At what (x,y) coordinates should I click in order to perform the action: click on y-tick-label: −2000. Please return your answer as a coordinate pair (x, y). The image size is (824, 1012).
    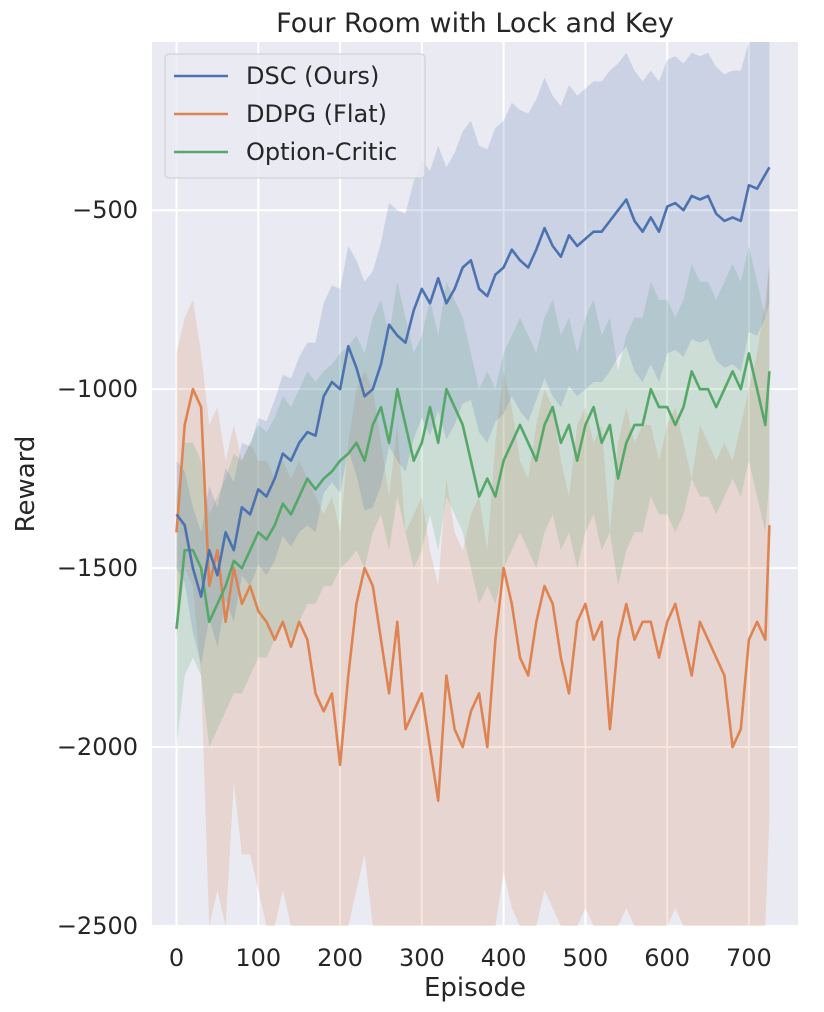
    Looking at the image, I should click on (97, 747).